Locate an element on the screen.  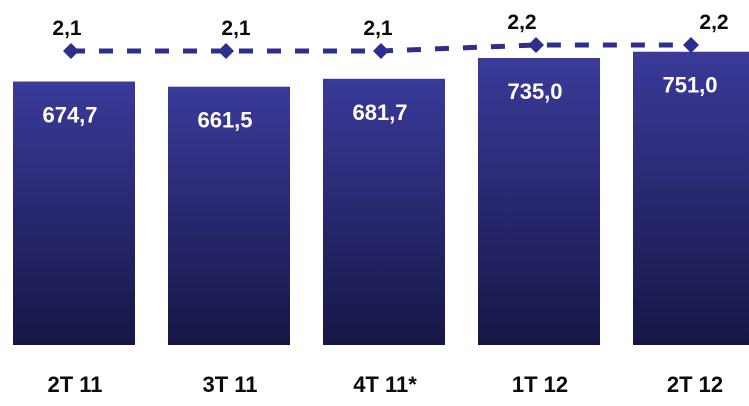
category-label: 1T 12 is located at coordinates (540, 384).